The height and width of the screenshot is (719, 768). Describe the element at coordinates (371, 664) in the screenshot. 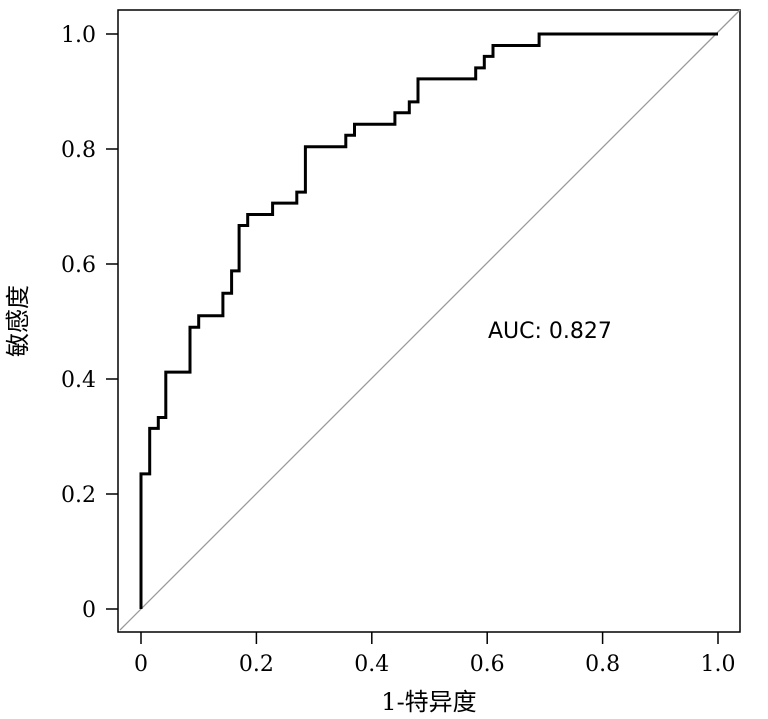

I see `x-tick-label: 0.4` at that location.